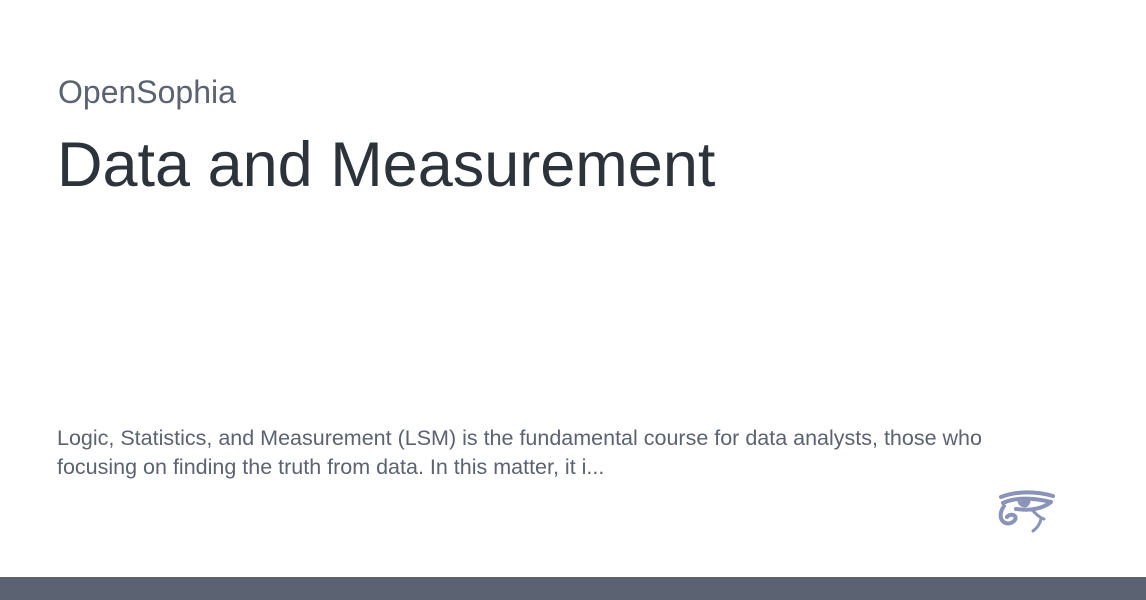 The width and height of the screenshot is (1146, 600). What do you see at coordinates (147, 92) in the screenshot?
I see `site-name: OpenSophia` at bounding box center [147, 92].